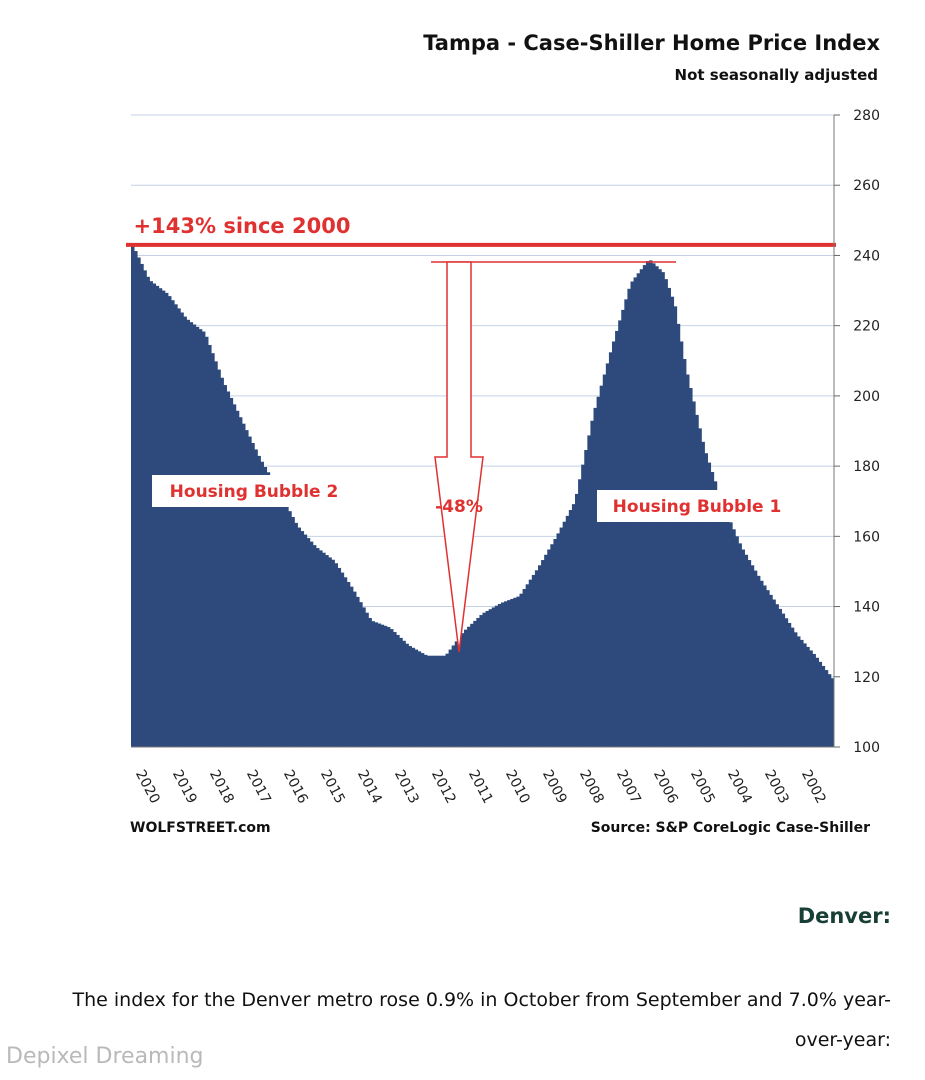  I want to click on watermark: Depixel Dreaming, so click(105, 1056).